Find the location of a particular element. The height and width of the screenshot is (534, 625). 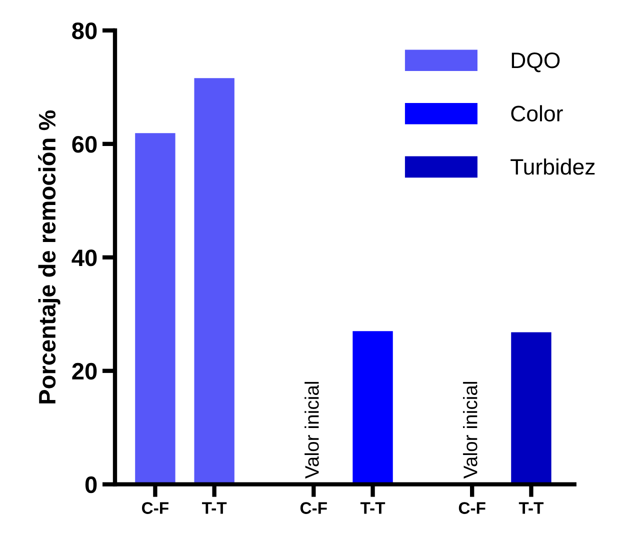

legend-label: DQO is located at coordinates (536, 62).